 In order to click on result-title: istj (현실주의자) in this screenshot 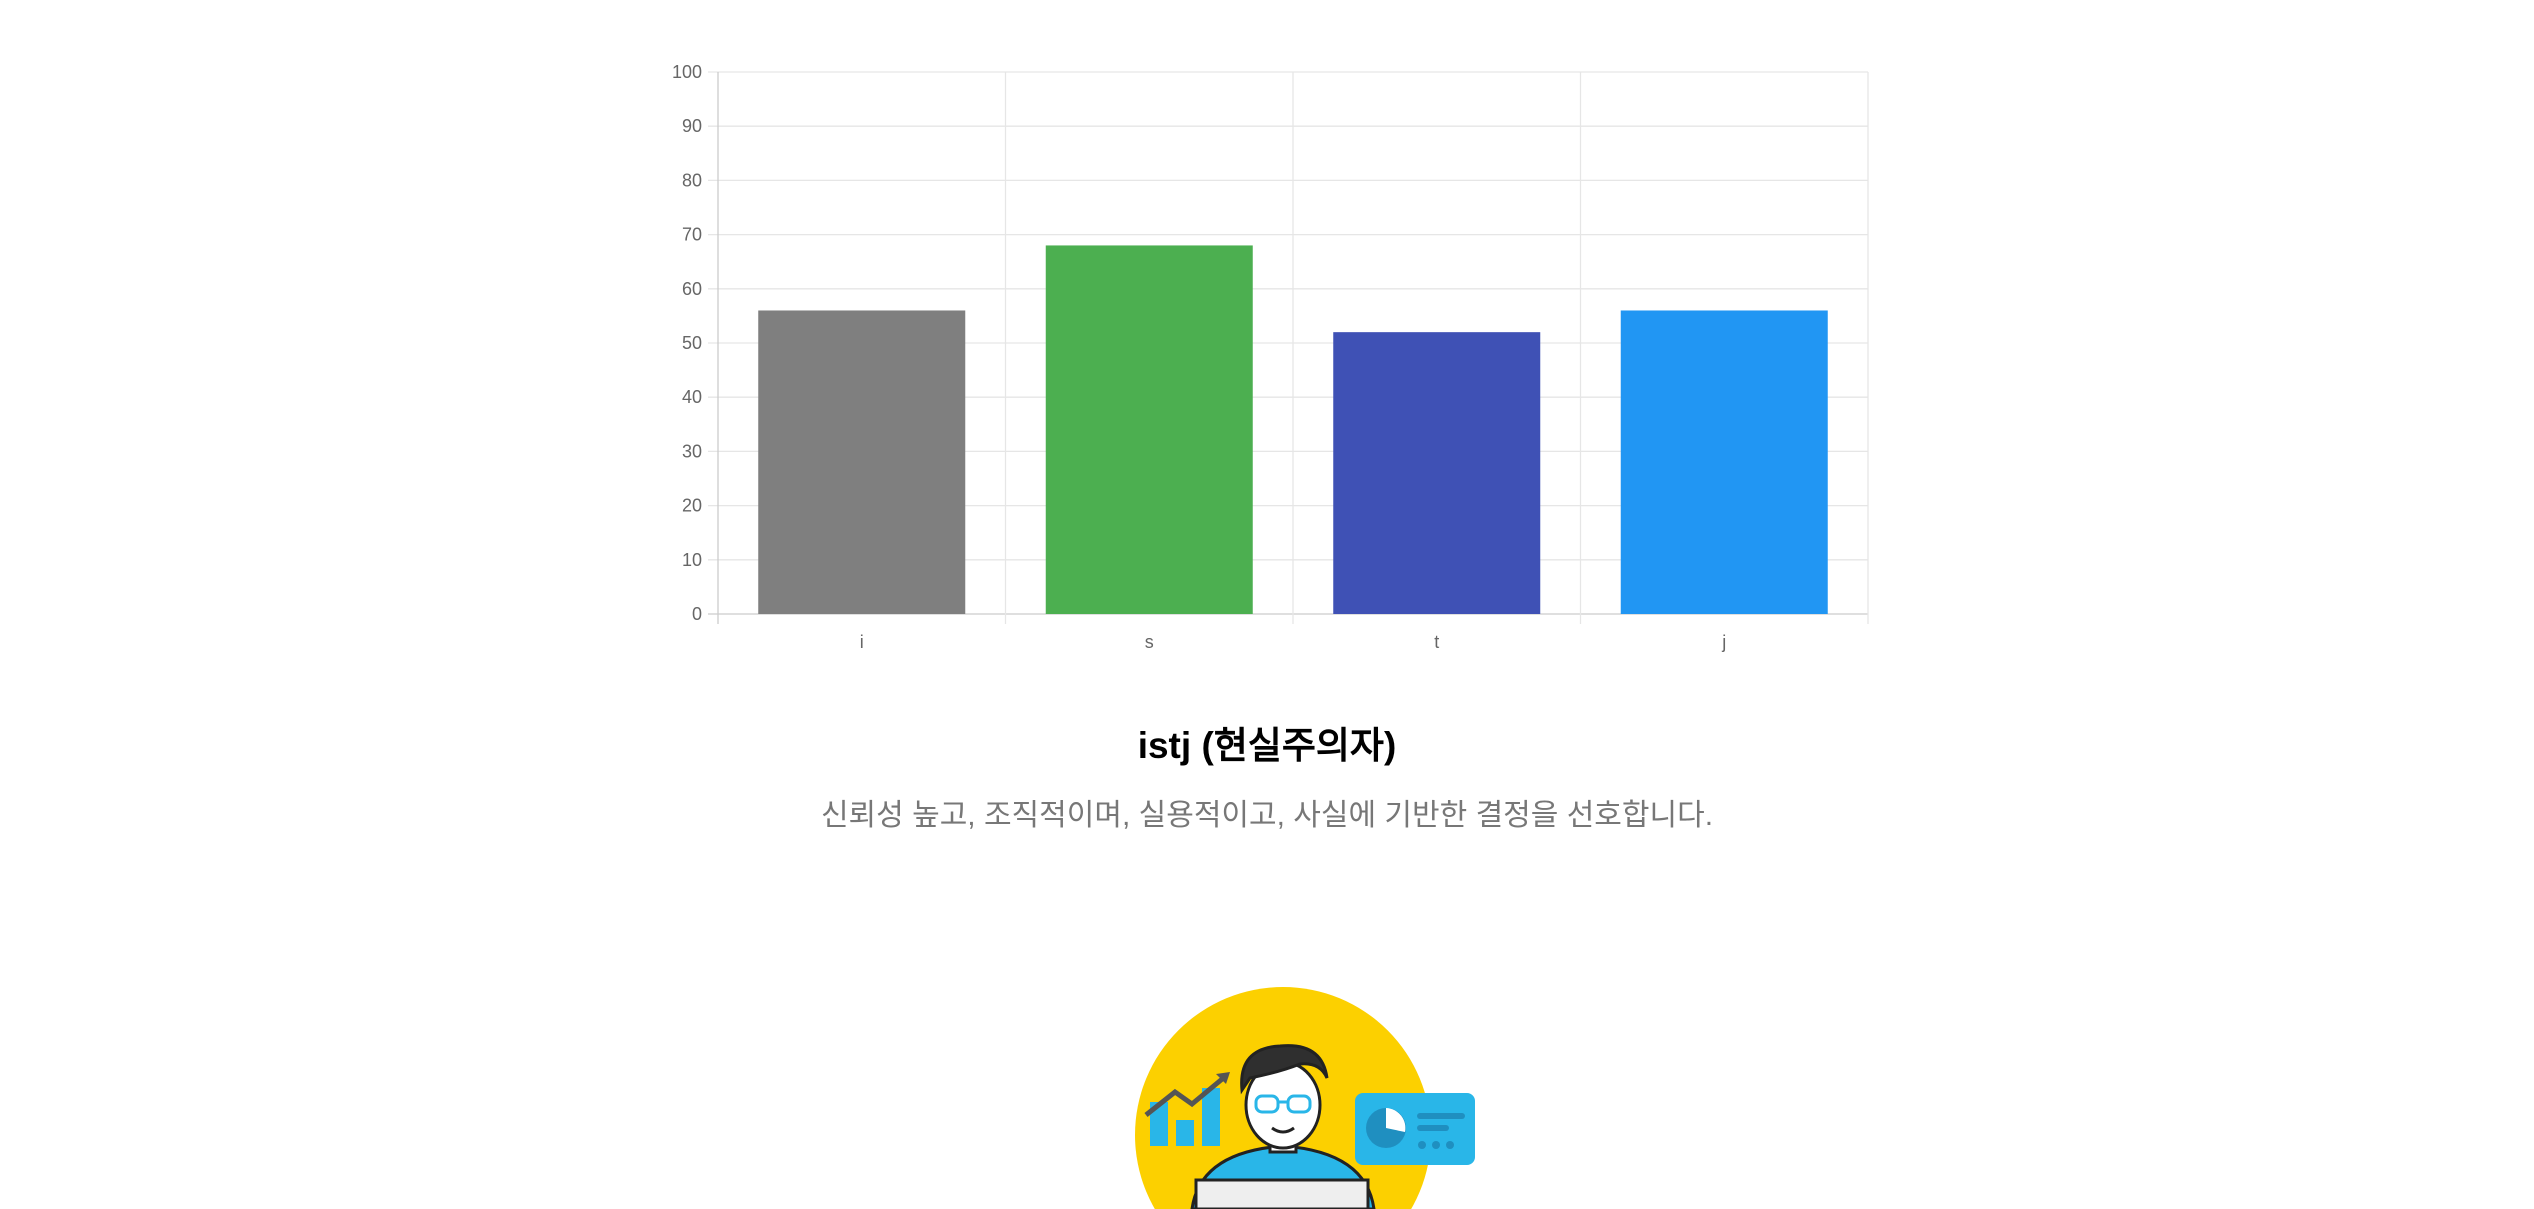, I will do `click(1267, 745)`.